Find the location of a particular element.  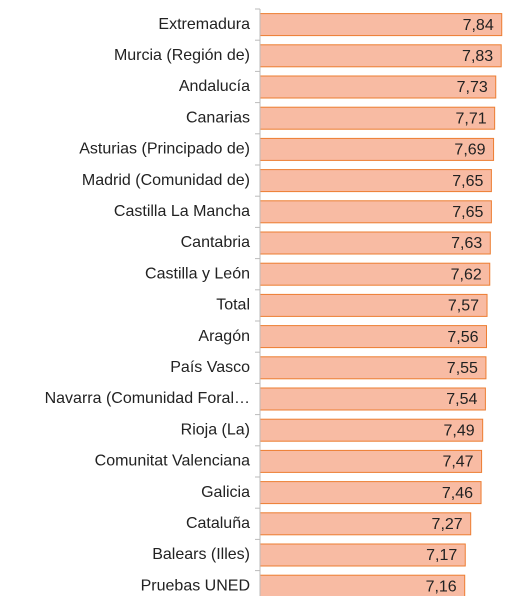

category-label: Madrid (Comunidad de) is located at coordinates (166, 180).